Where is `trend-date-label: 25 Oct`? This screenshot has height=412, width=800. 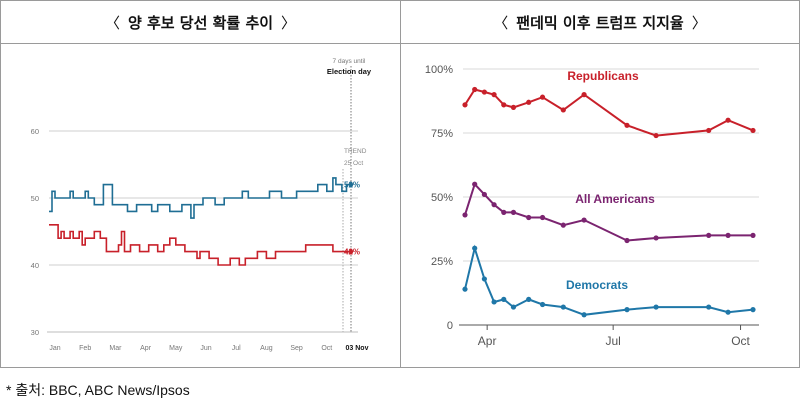
trend-date-label: 25 Oct is located at coordinates (353, 163).